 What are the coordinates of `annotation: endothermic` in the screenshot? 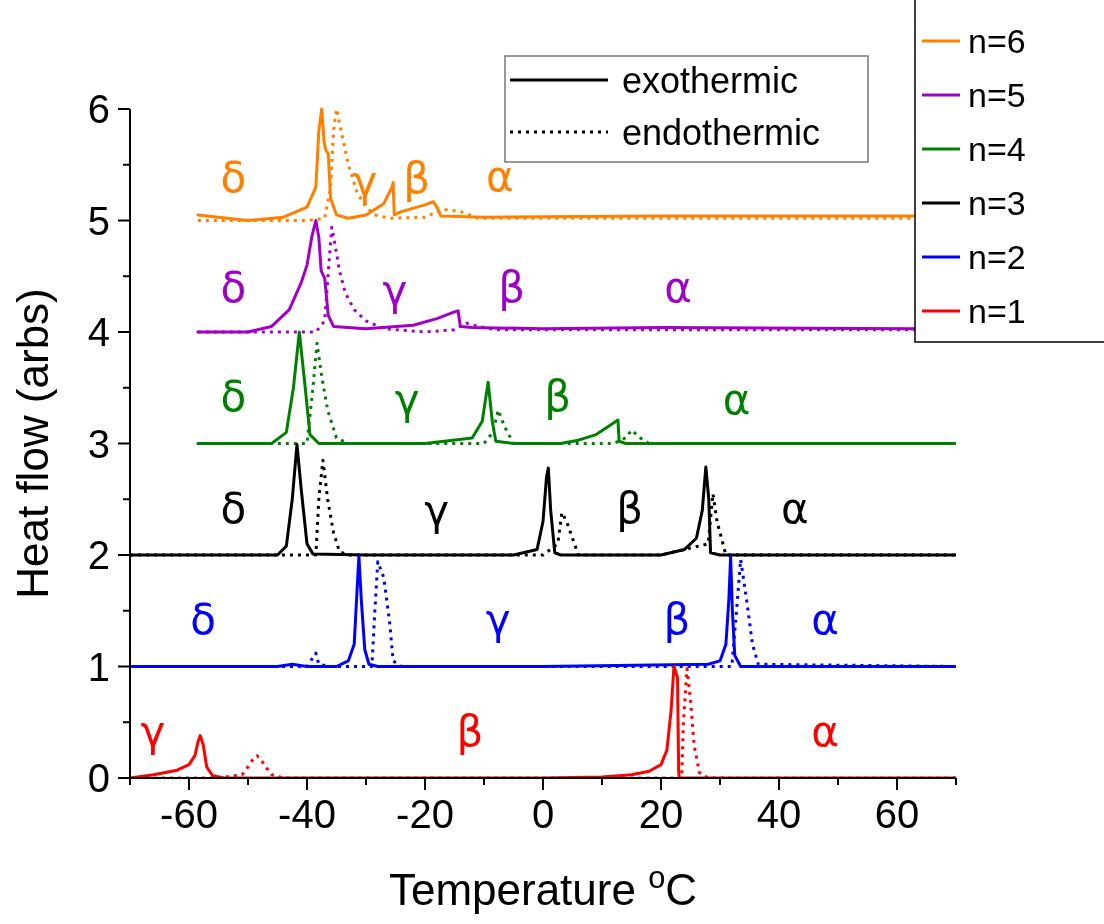 It's located at (721, 132).